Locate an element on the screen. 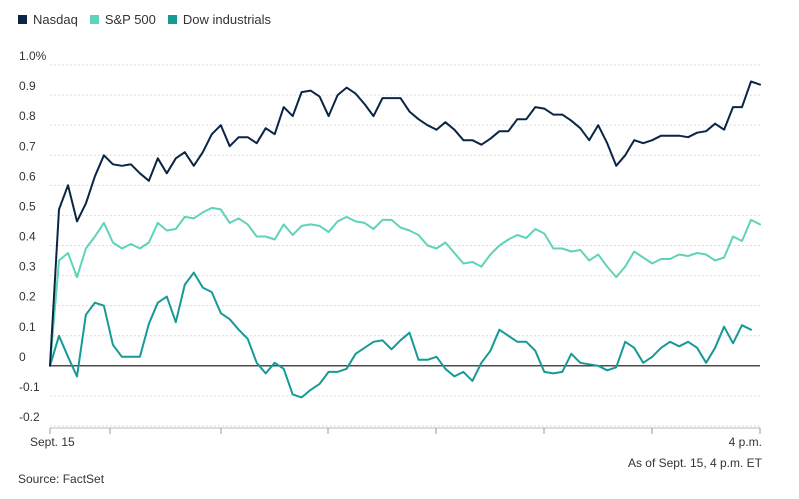  y-tick-label: 0.7 is located at coordinates (27, 146).